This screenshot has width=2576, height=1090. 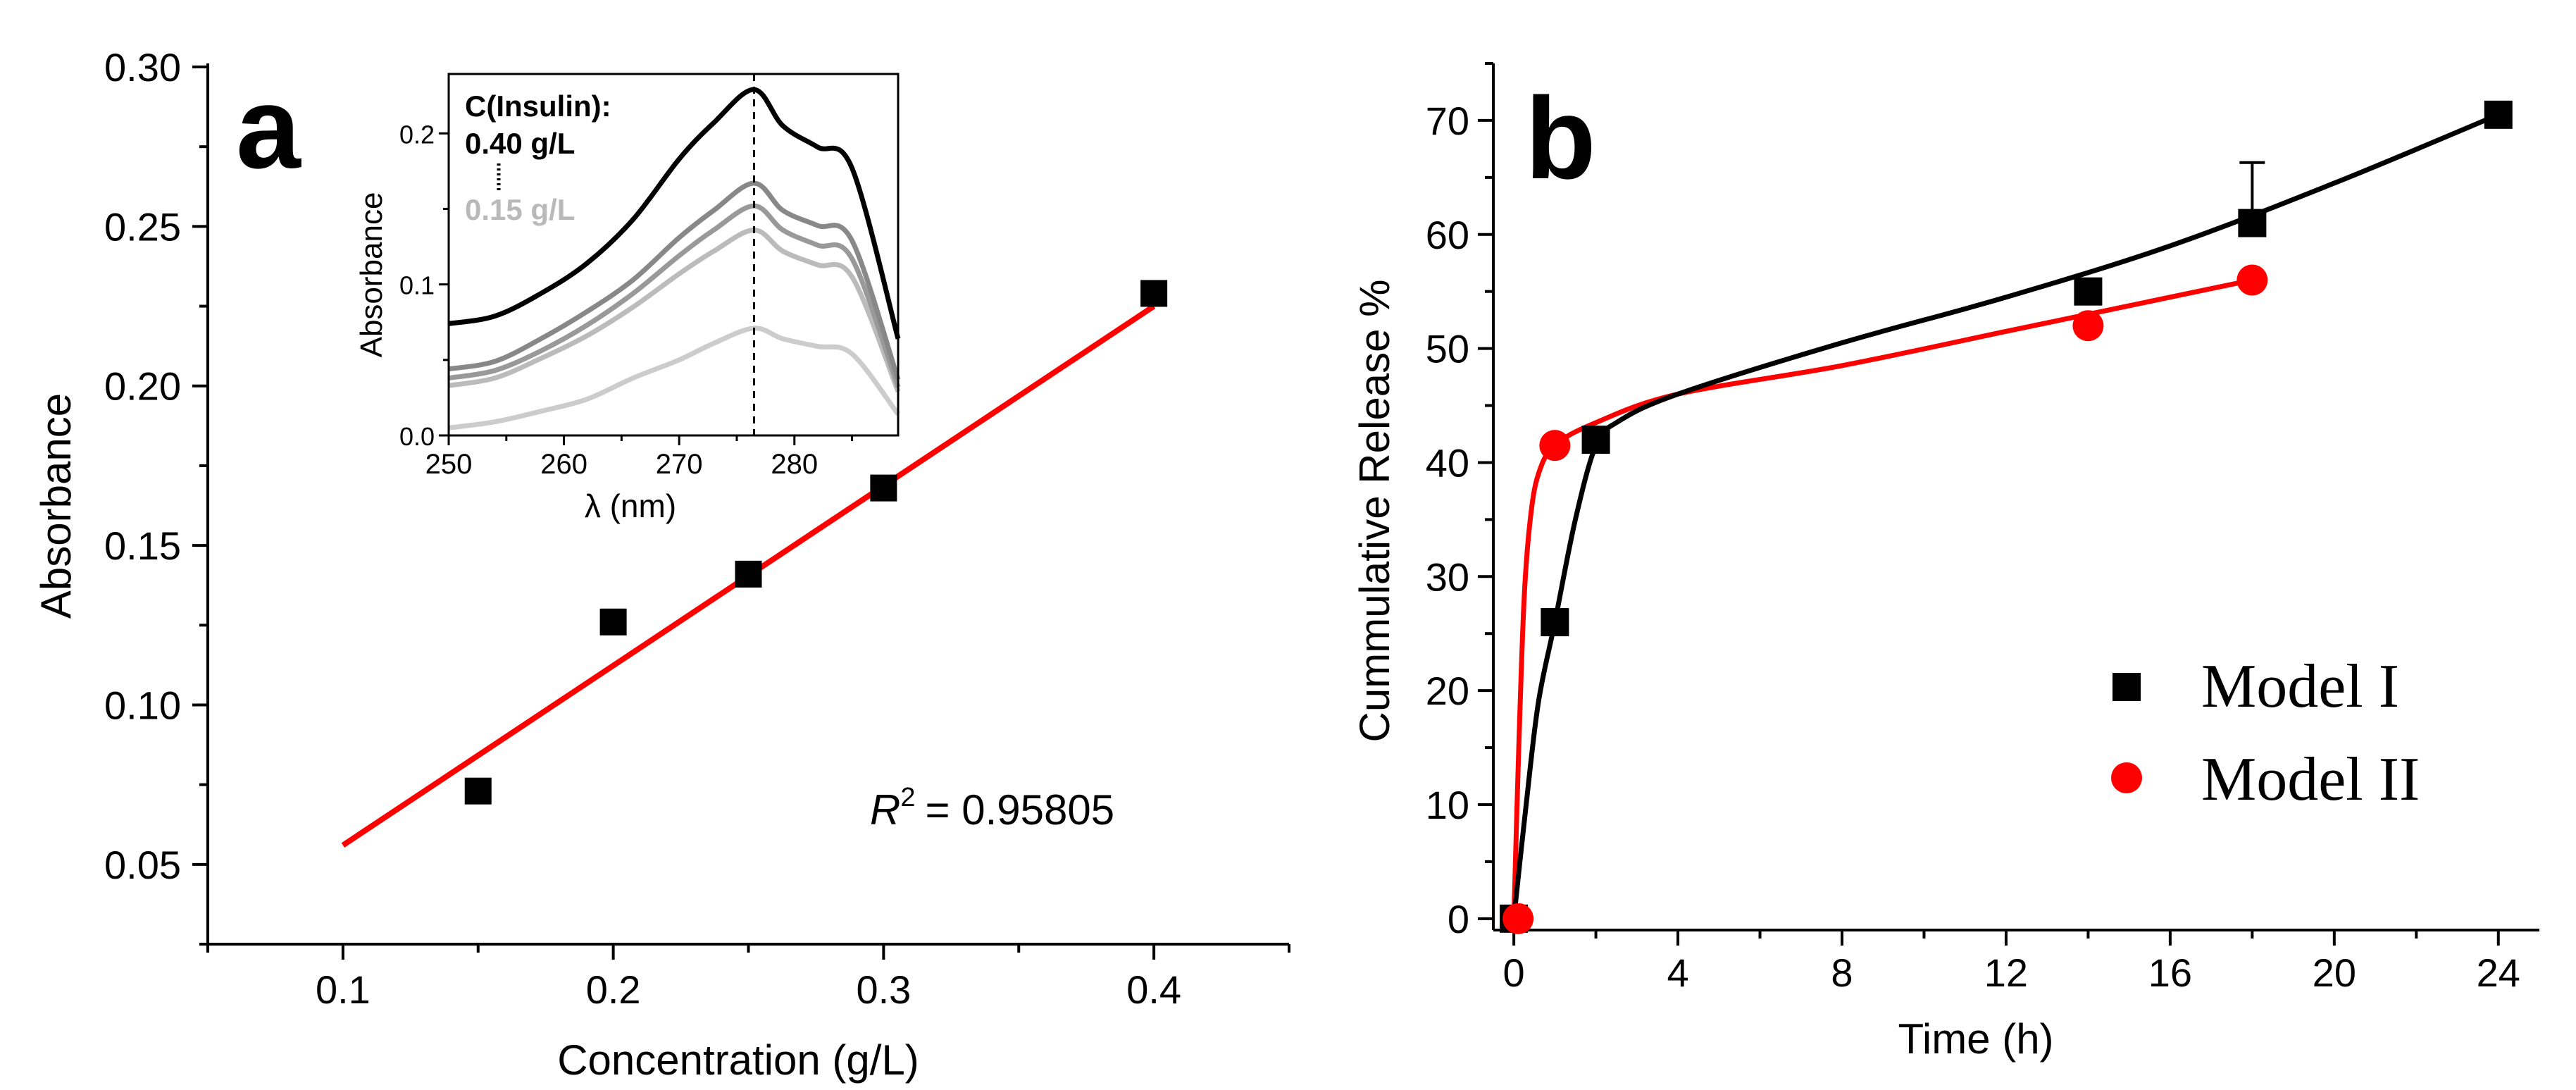 I want to click on inset-y-axis-label: Absorbance, so click(x=371, y=275).